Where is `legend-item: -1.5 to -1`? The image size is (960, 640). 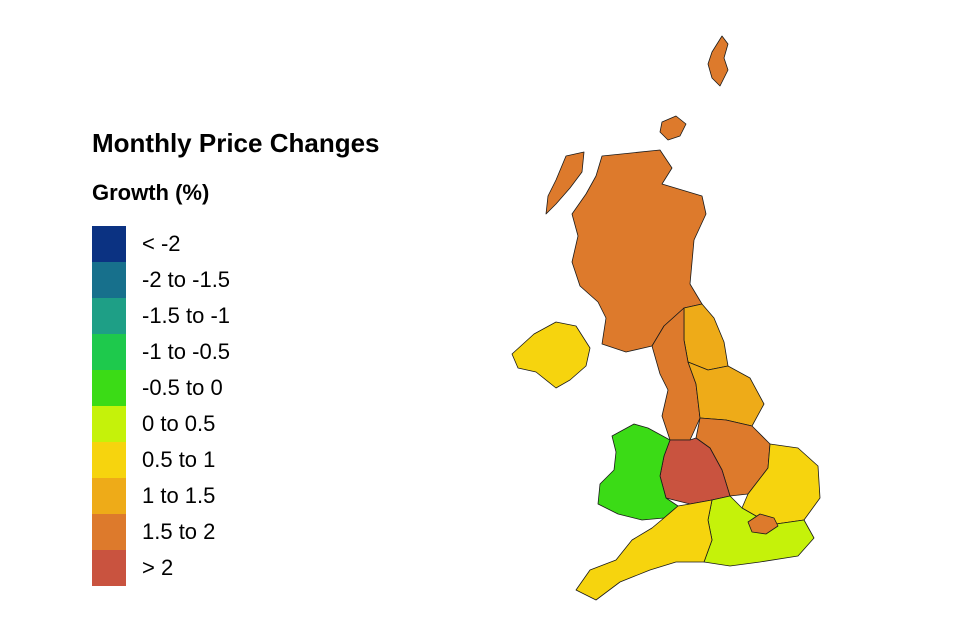
legend-item: -1.5 to -1 is located at coordinates (161, 316).